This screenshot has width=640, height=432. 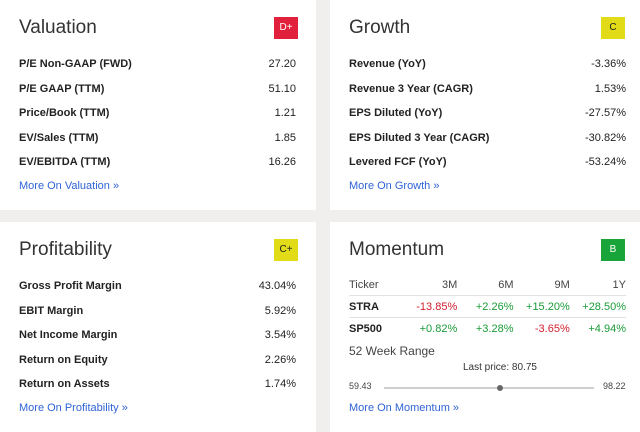 What do you see at coordinates (396, 113) in the screenshot?
I see `metric-label: EPS Diluted (YoY)` at bounding box center [396, 113].